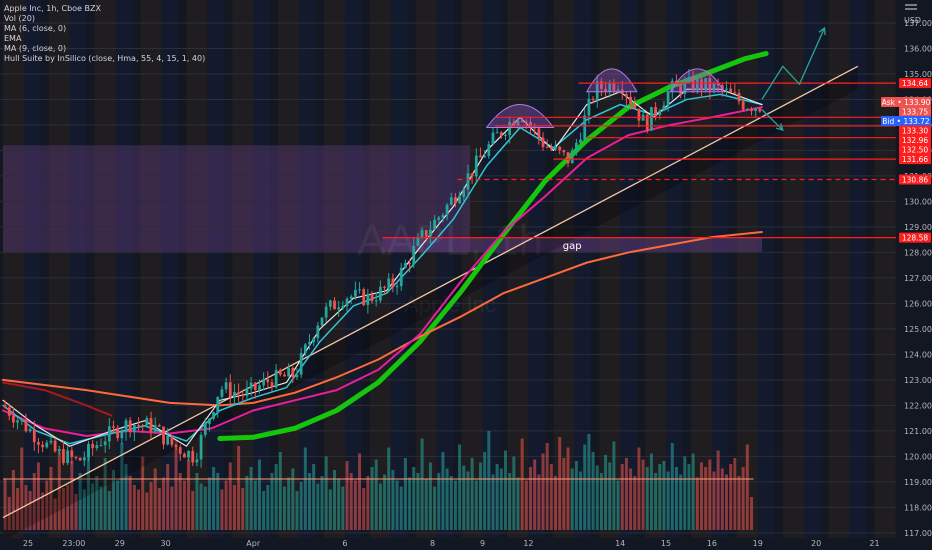  Describe the element at coordinates (28, 543) in the screenshot. I see `time-tick-label: 25` at that location.